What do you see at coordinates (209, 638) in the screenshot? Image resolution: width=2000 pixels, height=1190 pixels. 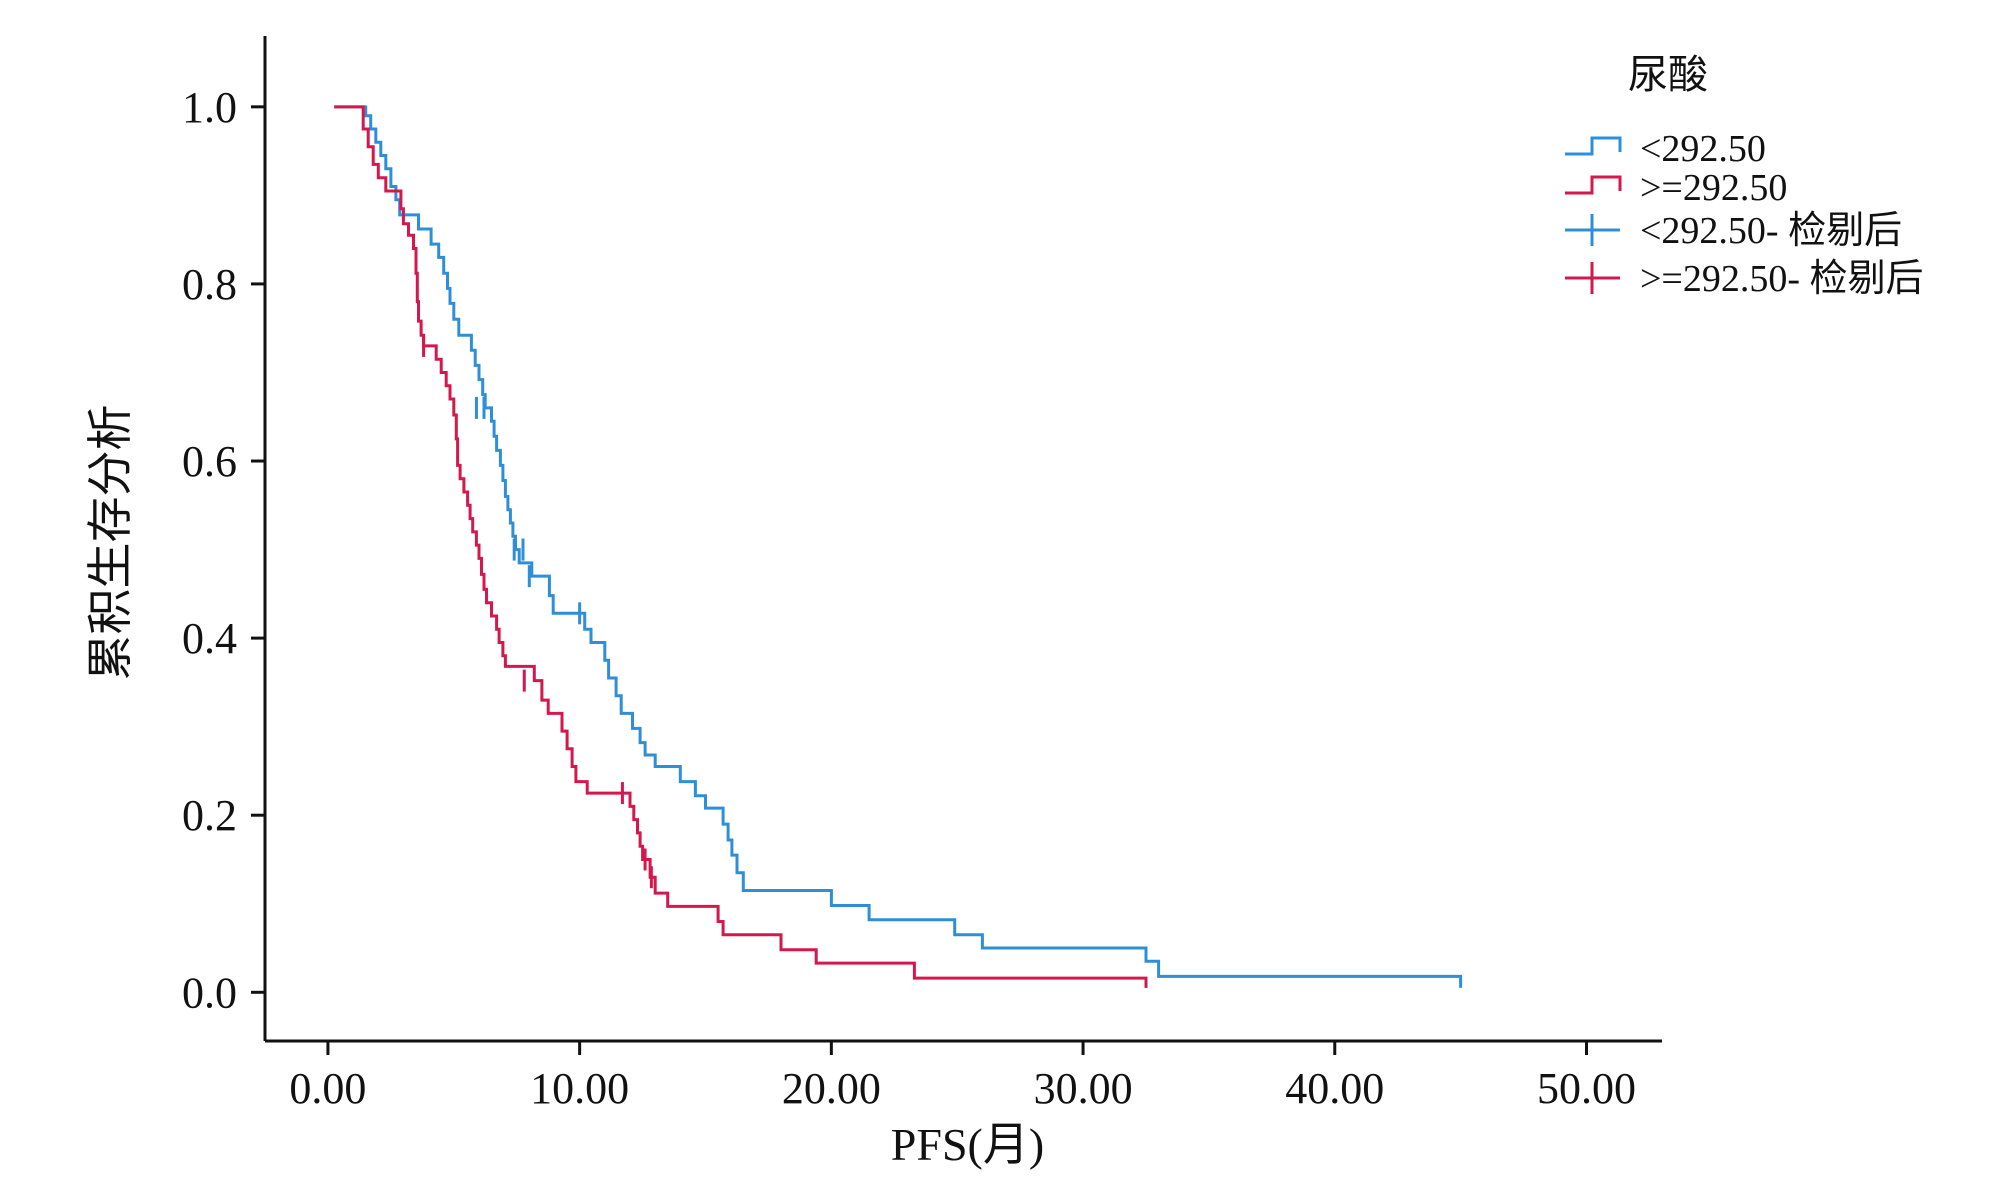 I see `y-tick-label: 0.4` at bounding box center [209, 638].